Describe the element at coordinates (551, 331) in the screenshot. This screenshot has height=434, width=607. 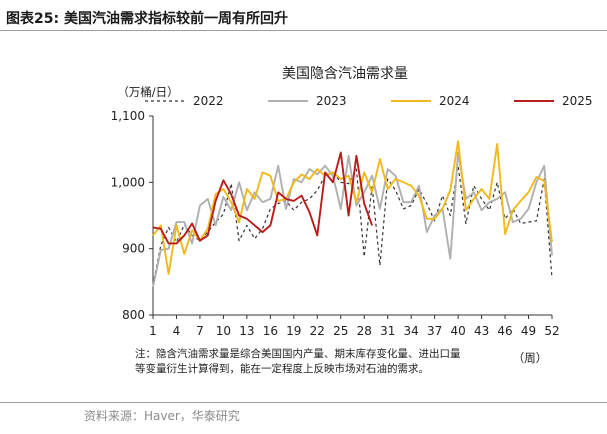
I see `x-tick-label: 52` at that location.